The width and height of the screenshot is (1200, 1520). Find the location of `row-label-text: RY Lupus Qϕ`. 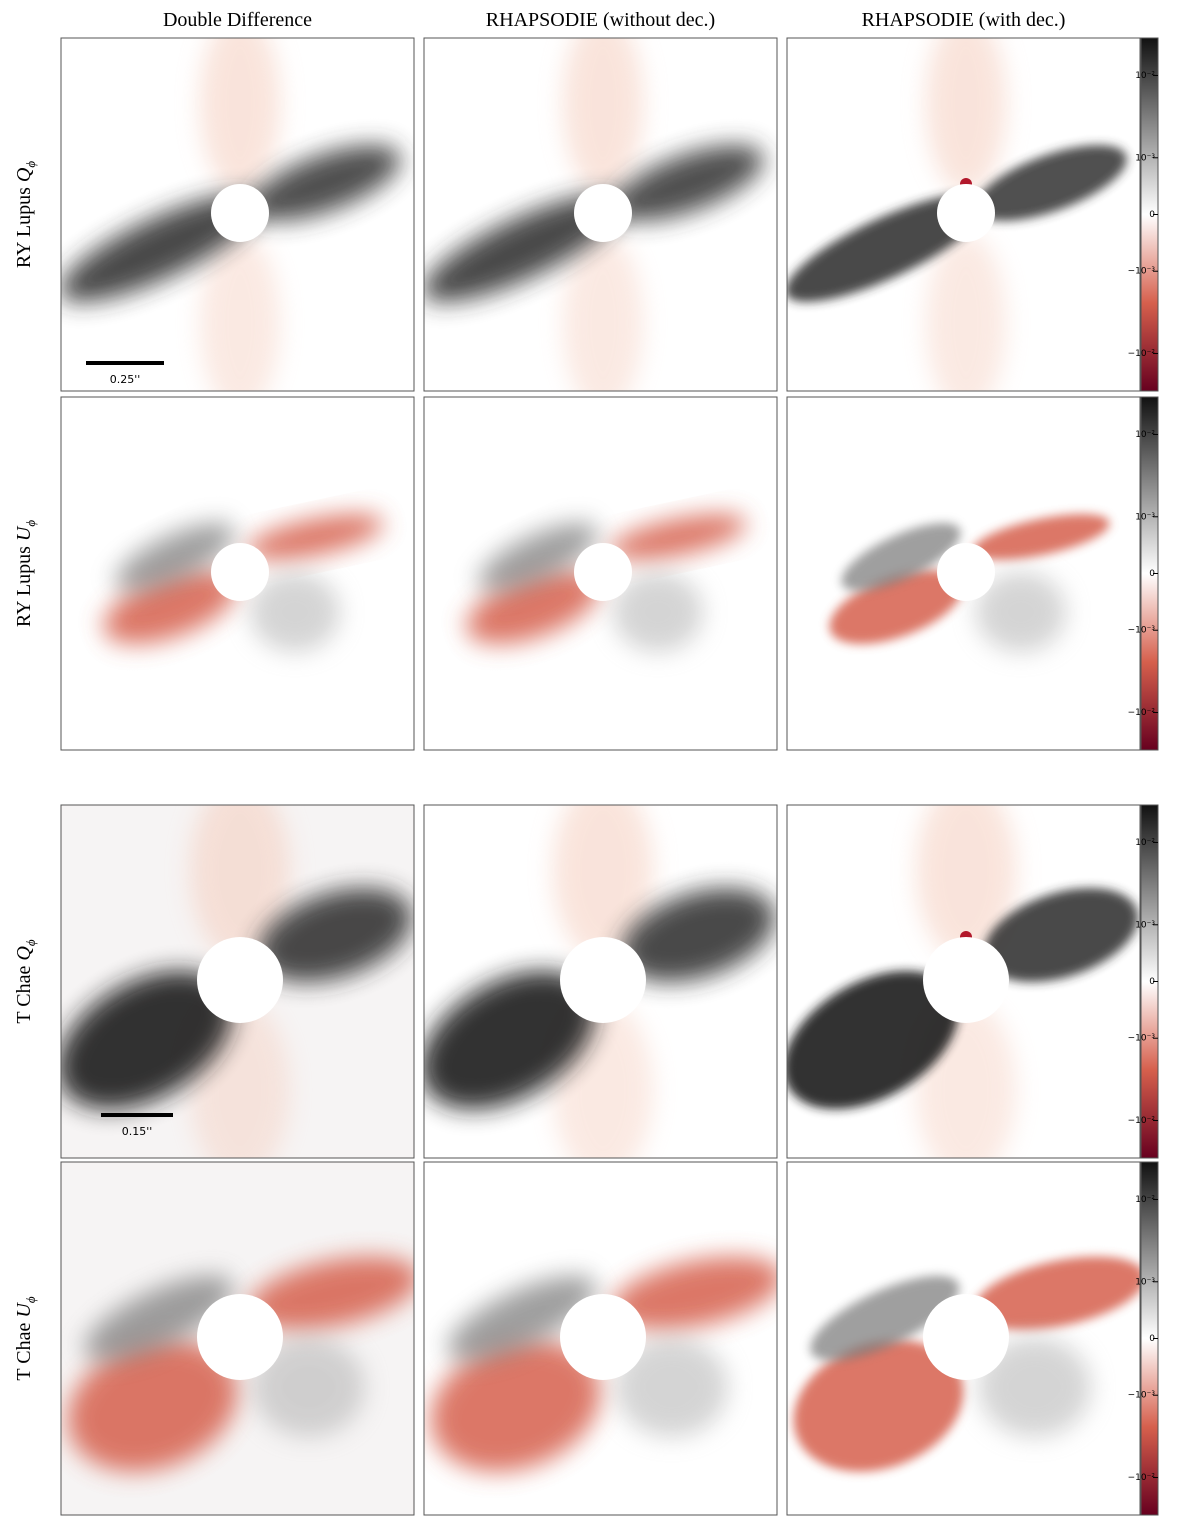

row-label-text: RY Lupus Qϕ is located at coordinates (25, 214).